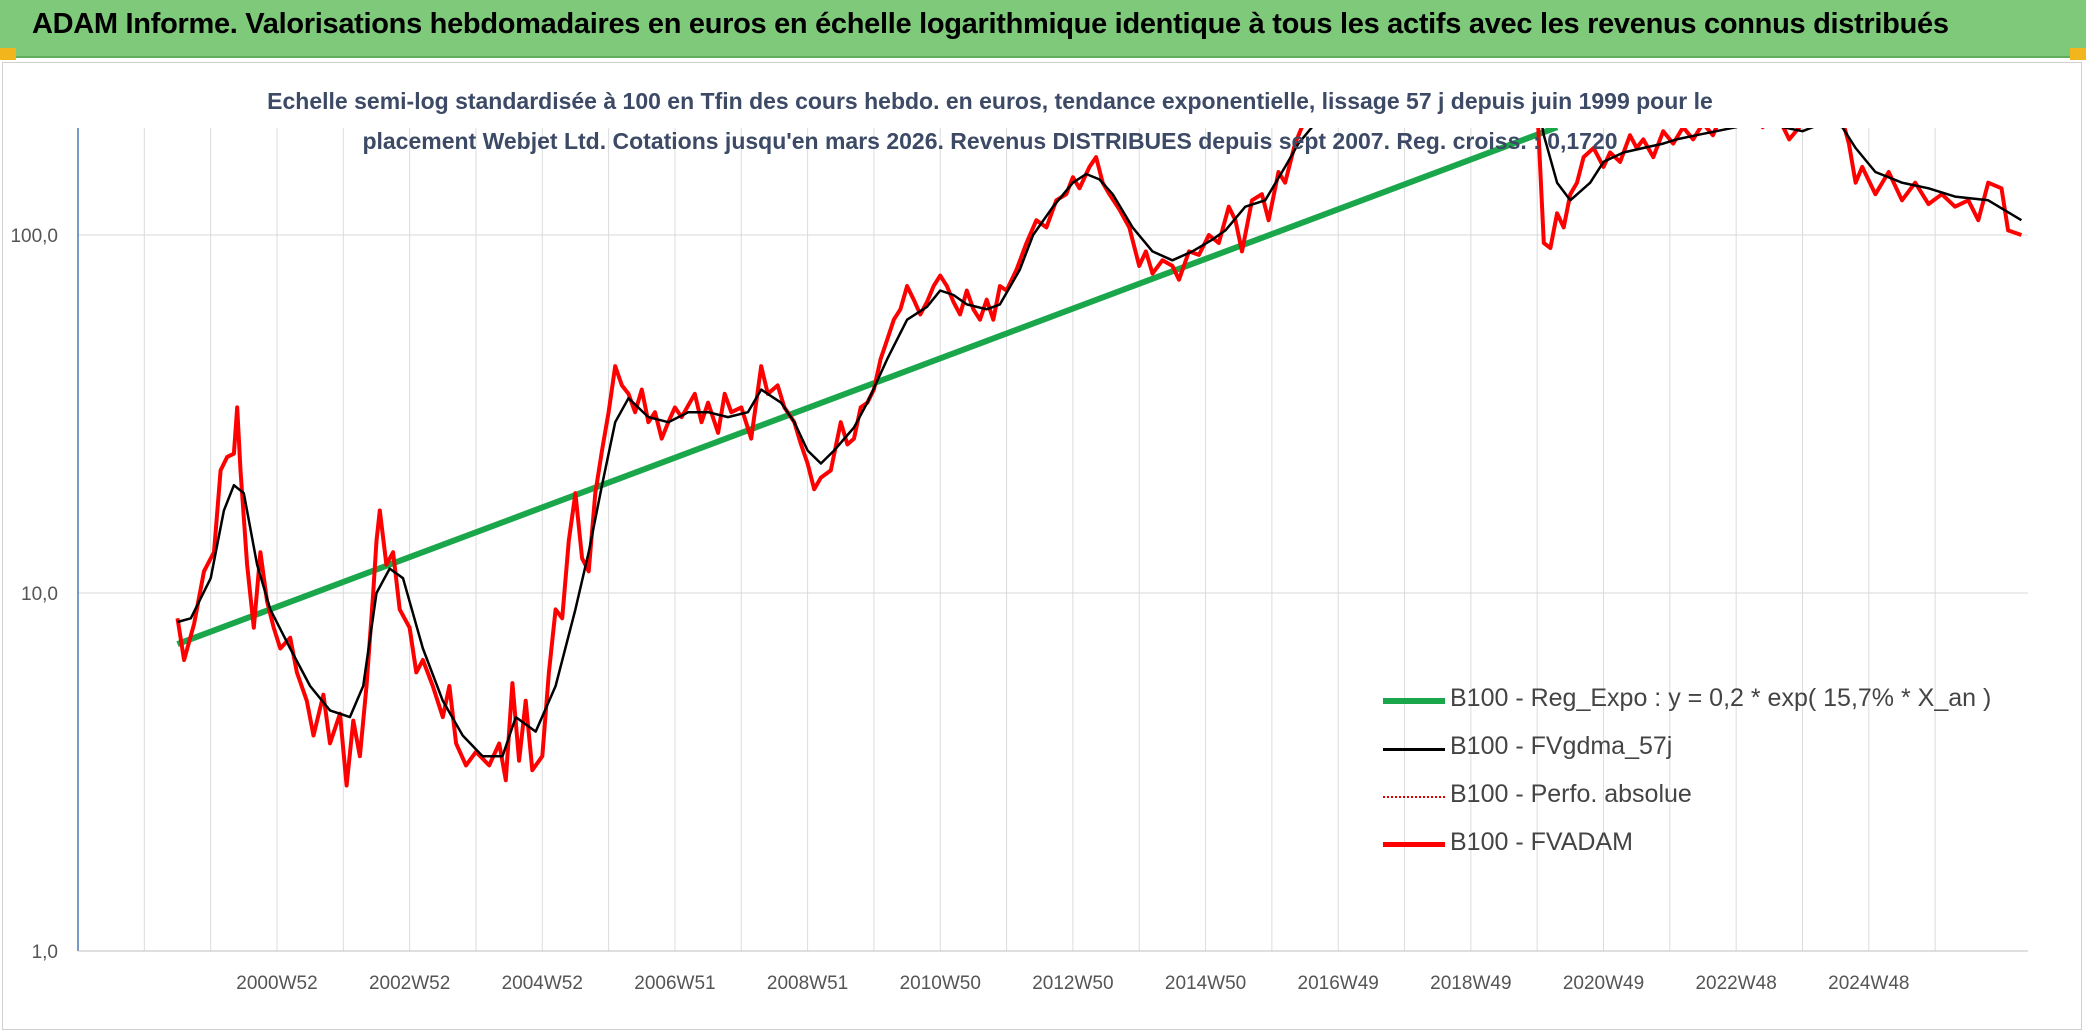 Image resolution: width=2086 pixels, height=1033 pixels. What do you see at coordinates (1205, 983) in the screenshot?
I see `x-tick-label: 2014W50` at bounding box center [1205, 983].